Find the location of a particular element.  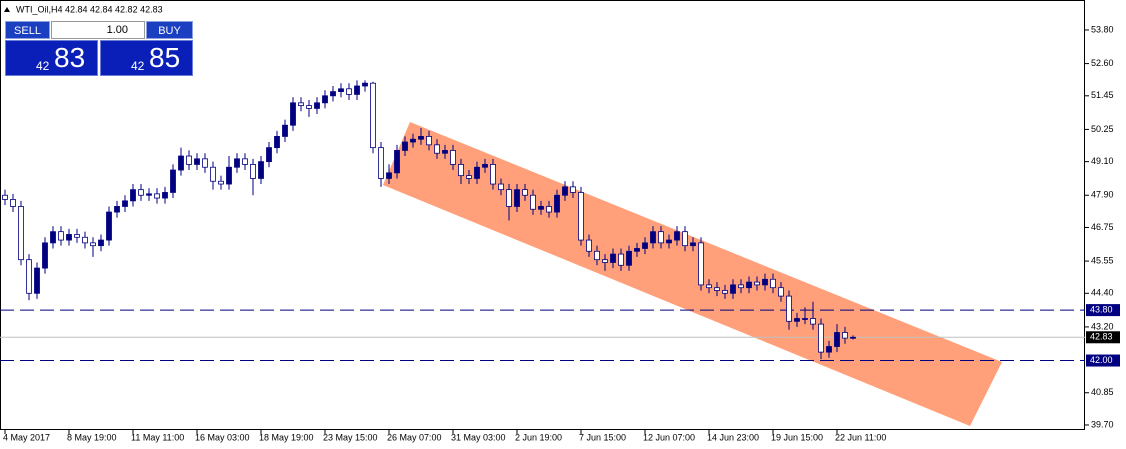

y-tick-label: 43.20 is located at coordinates (1102, 326).